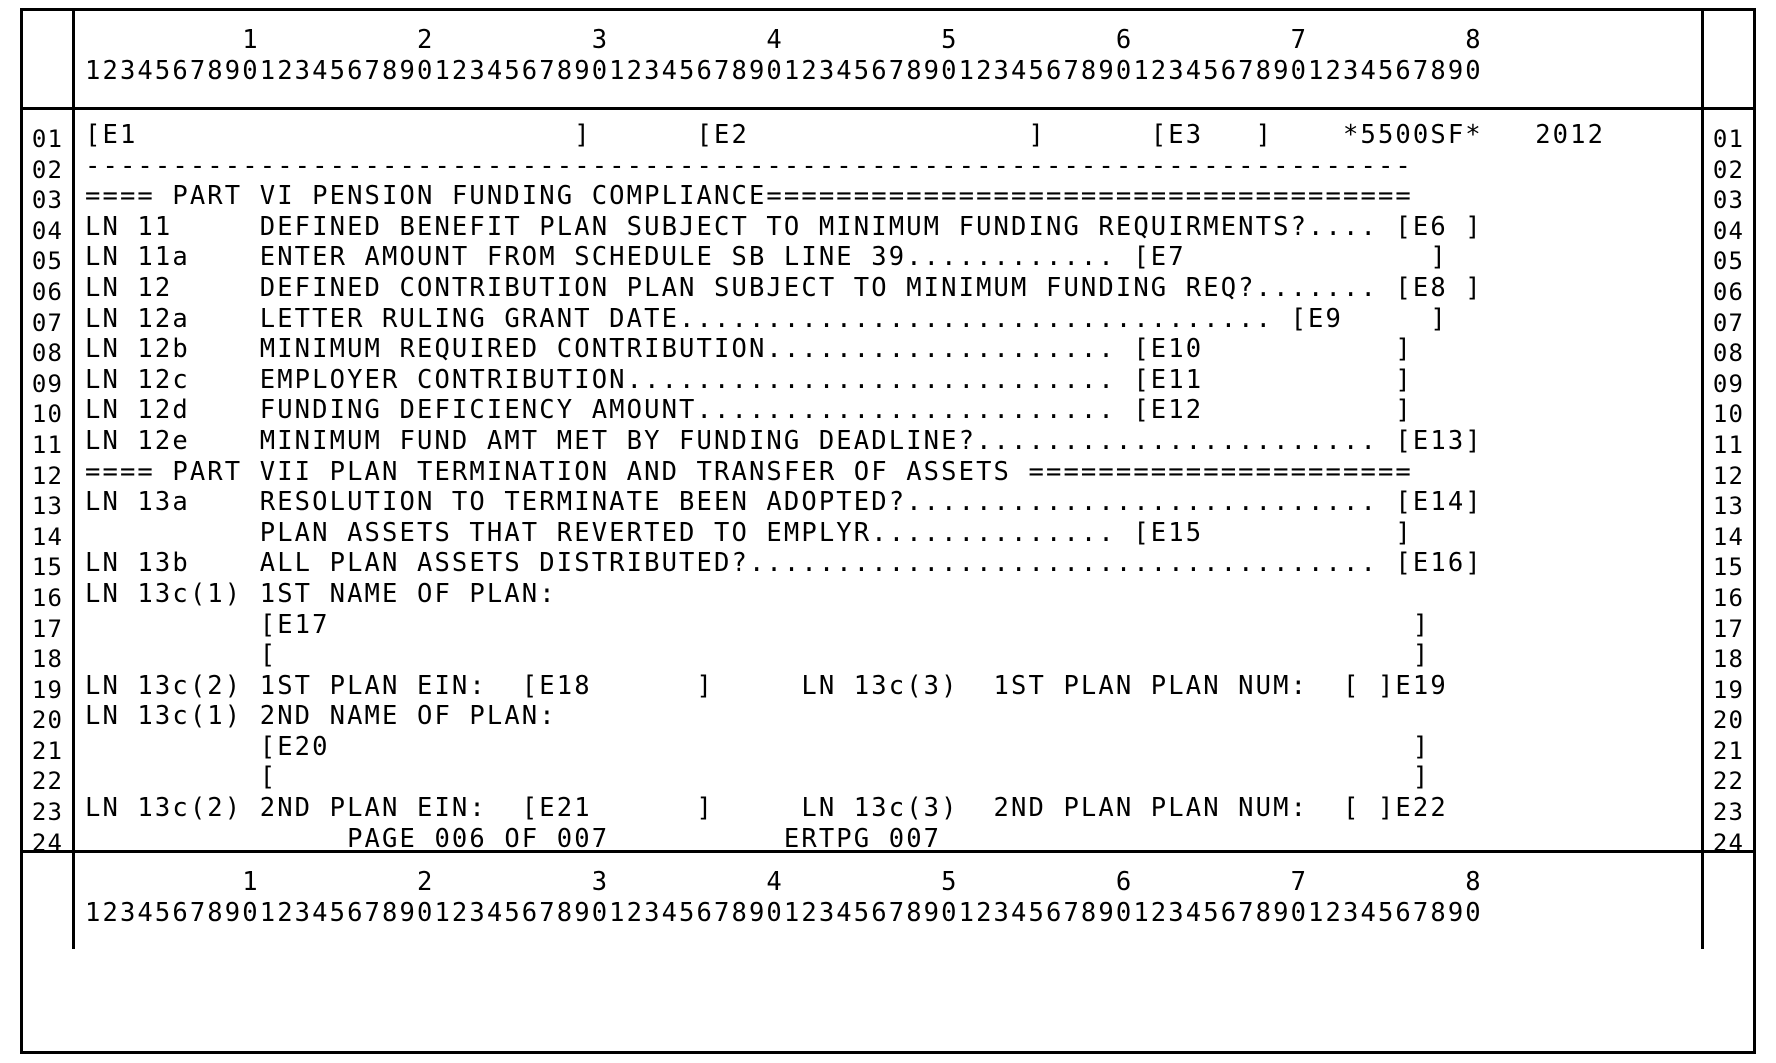 The height and width of the screenshot is (1063, 1776). I want to click on right-line-number: 08, so click(1728, 353).